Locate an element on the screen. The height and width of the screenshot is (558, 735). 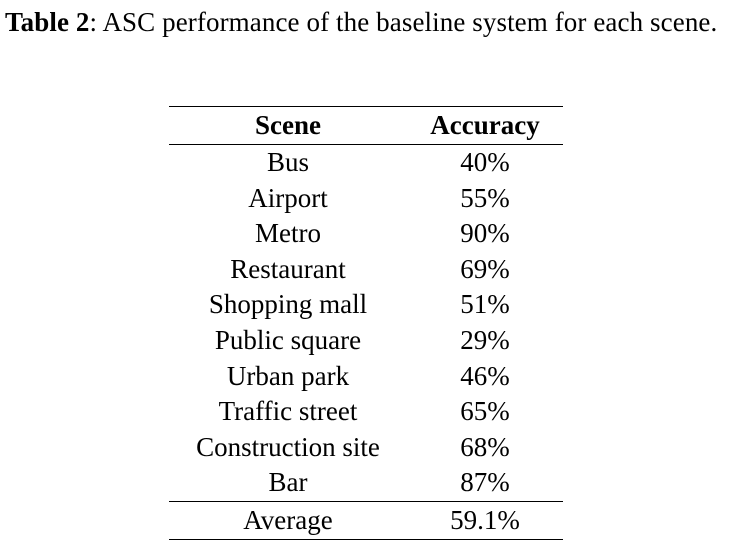
table-header-row: Scene Accuracy is located at coordinates (366, 125).